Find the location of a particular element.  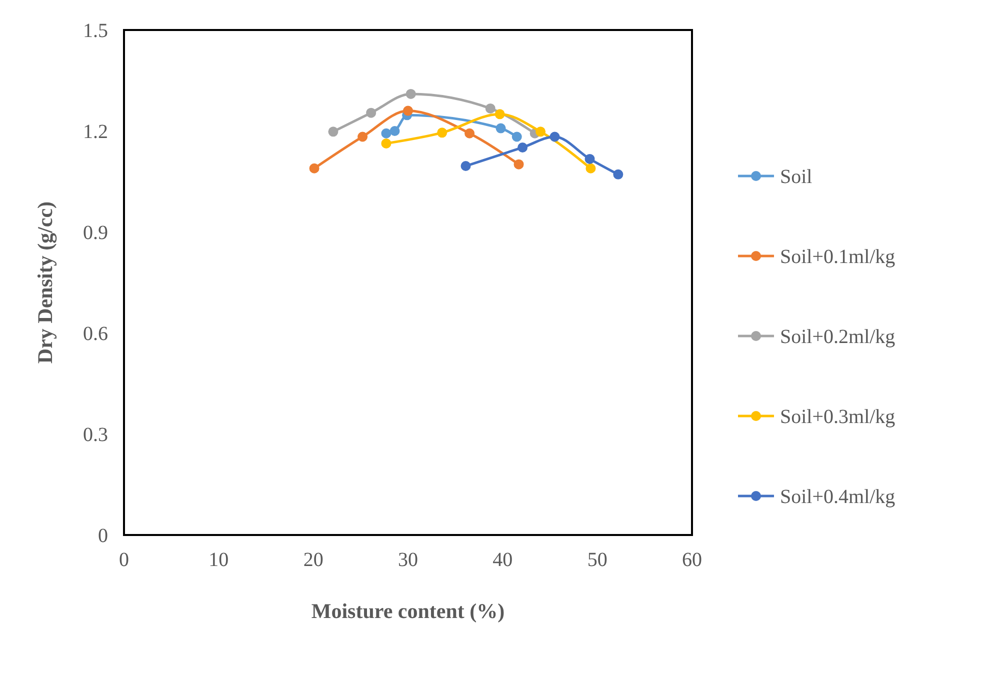

y-tick-label: 0.9 is located at coordinates (95, 233).